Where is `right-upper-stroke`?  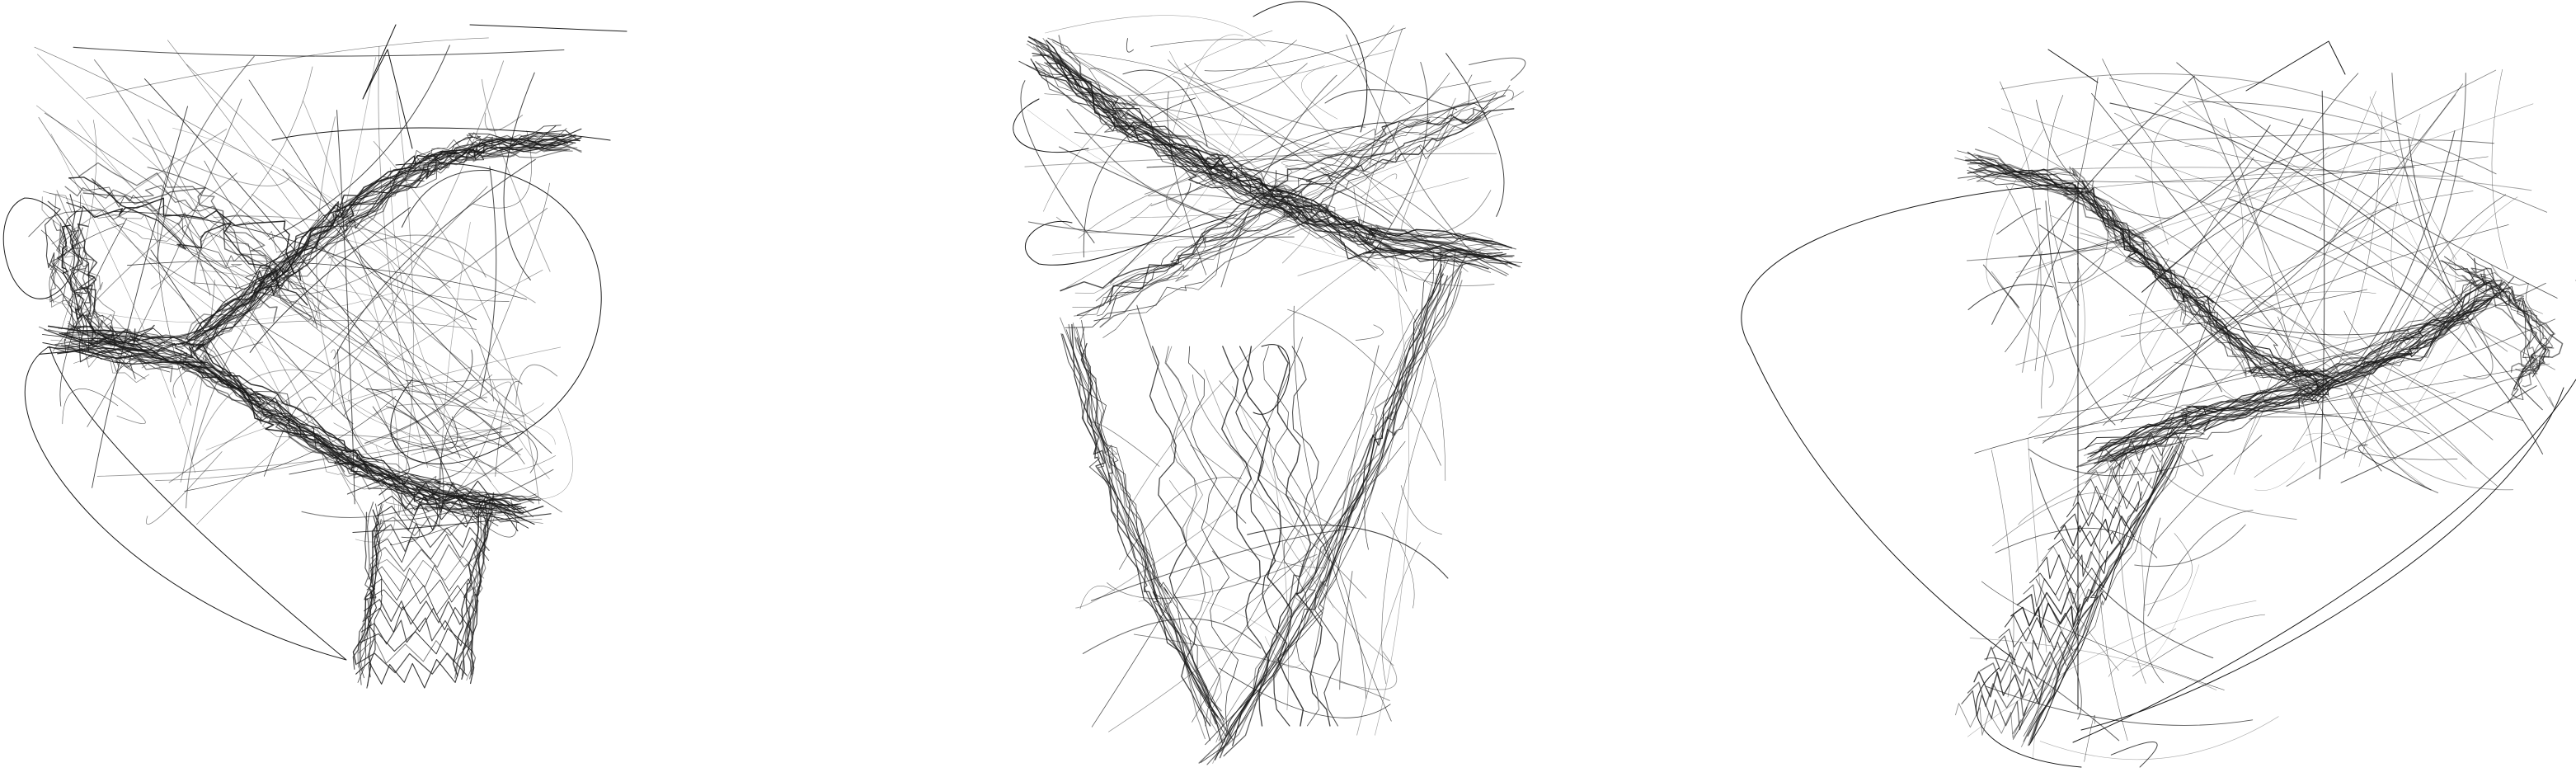 right-upper-stroke is located at coordinates (2148, 274).